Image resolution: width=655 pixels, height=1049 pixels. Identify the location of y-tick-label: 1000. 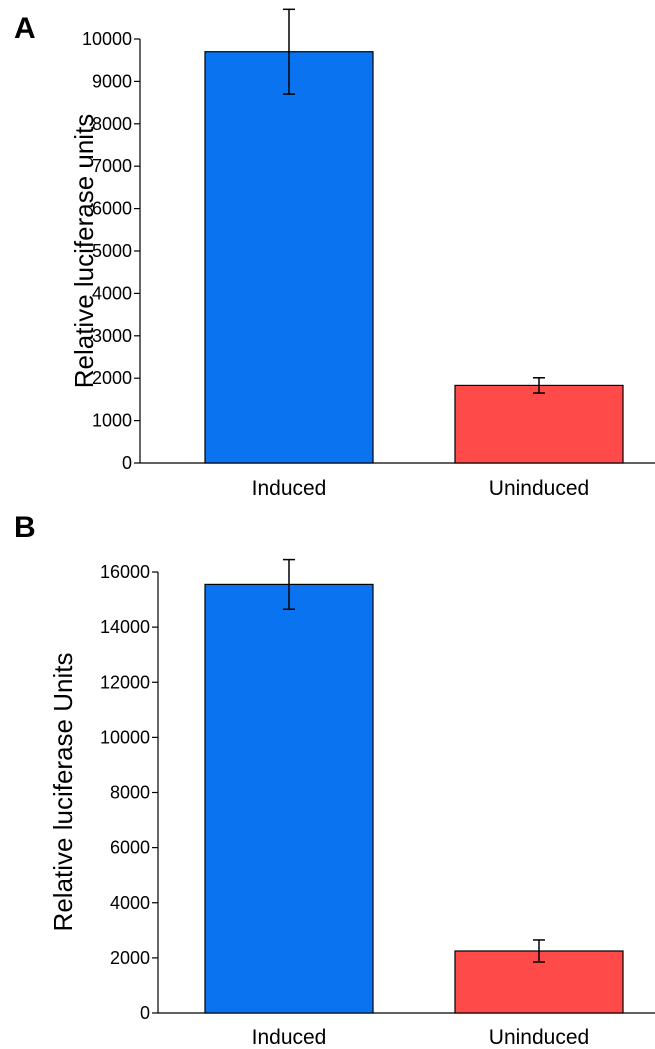
(112, 421).